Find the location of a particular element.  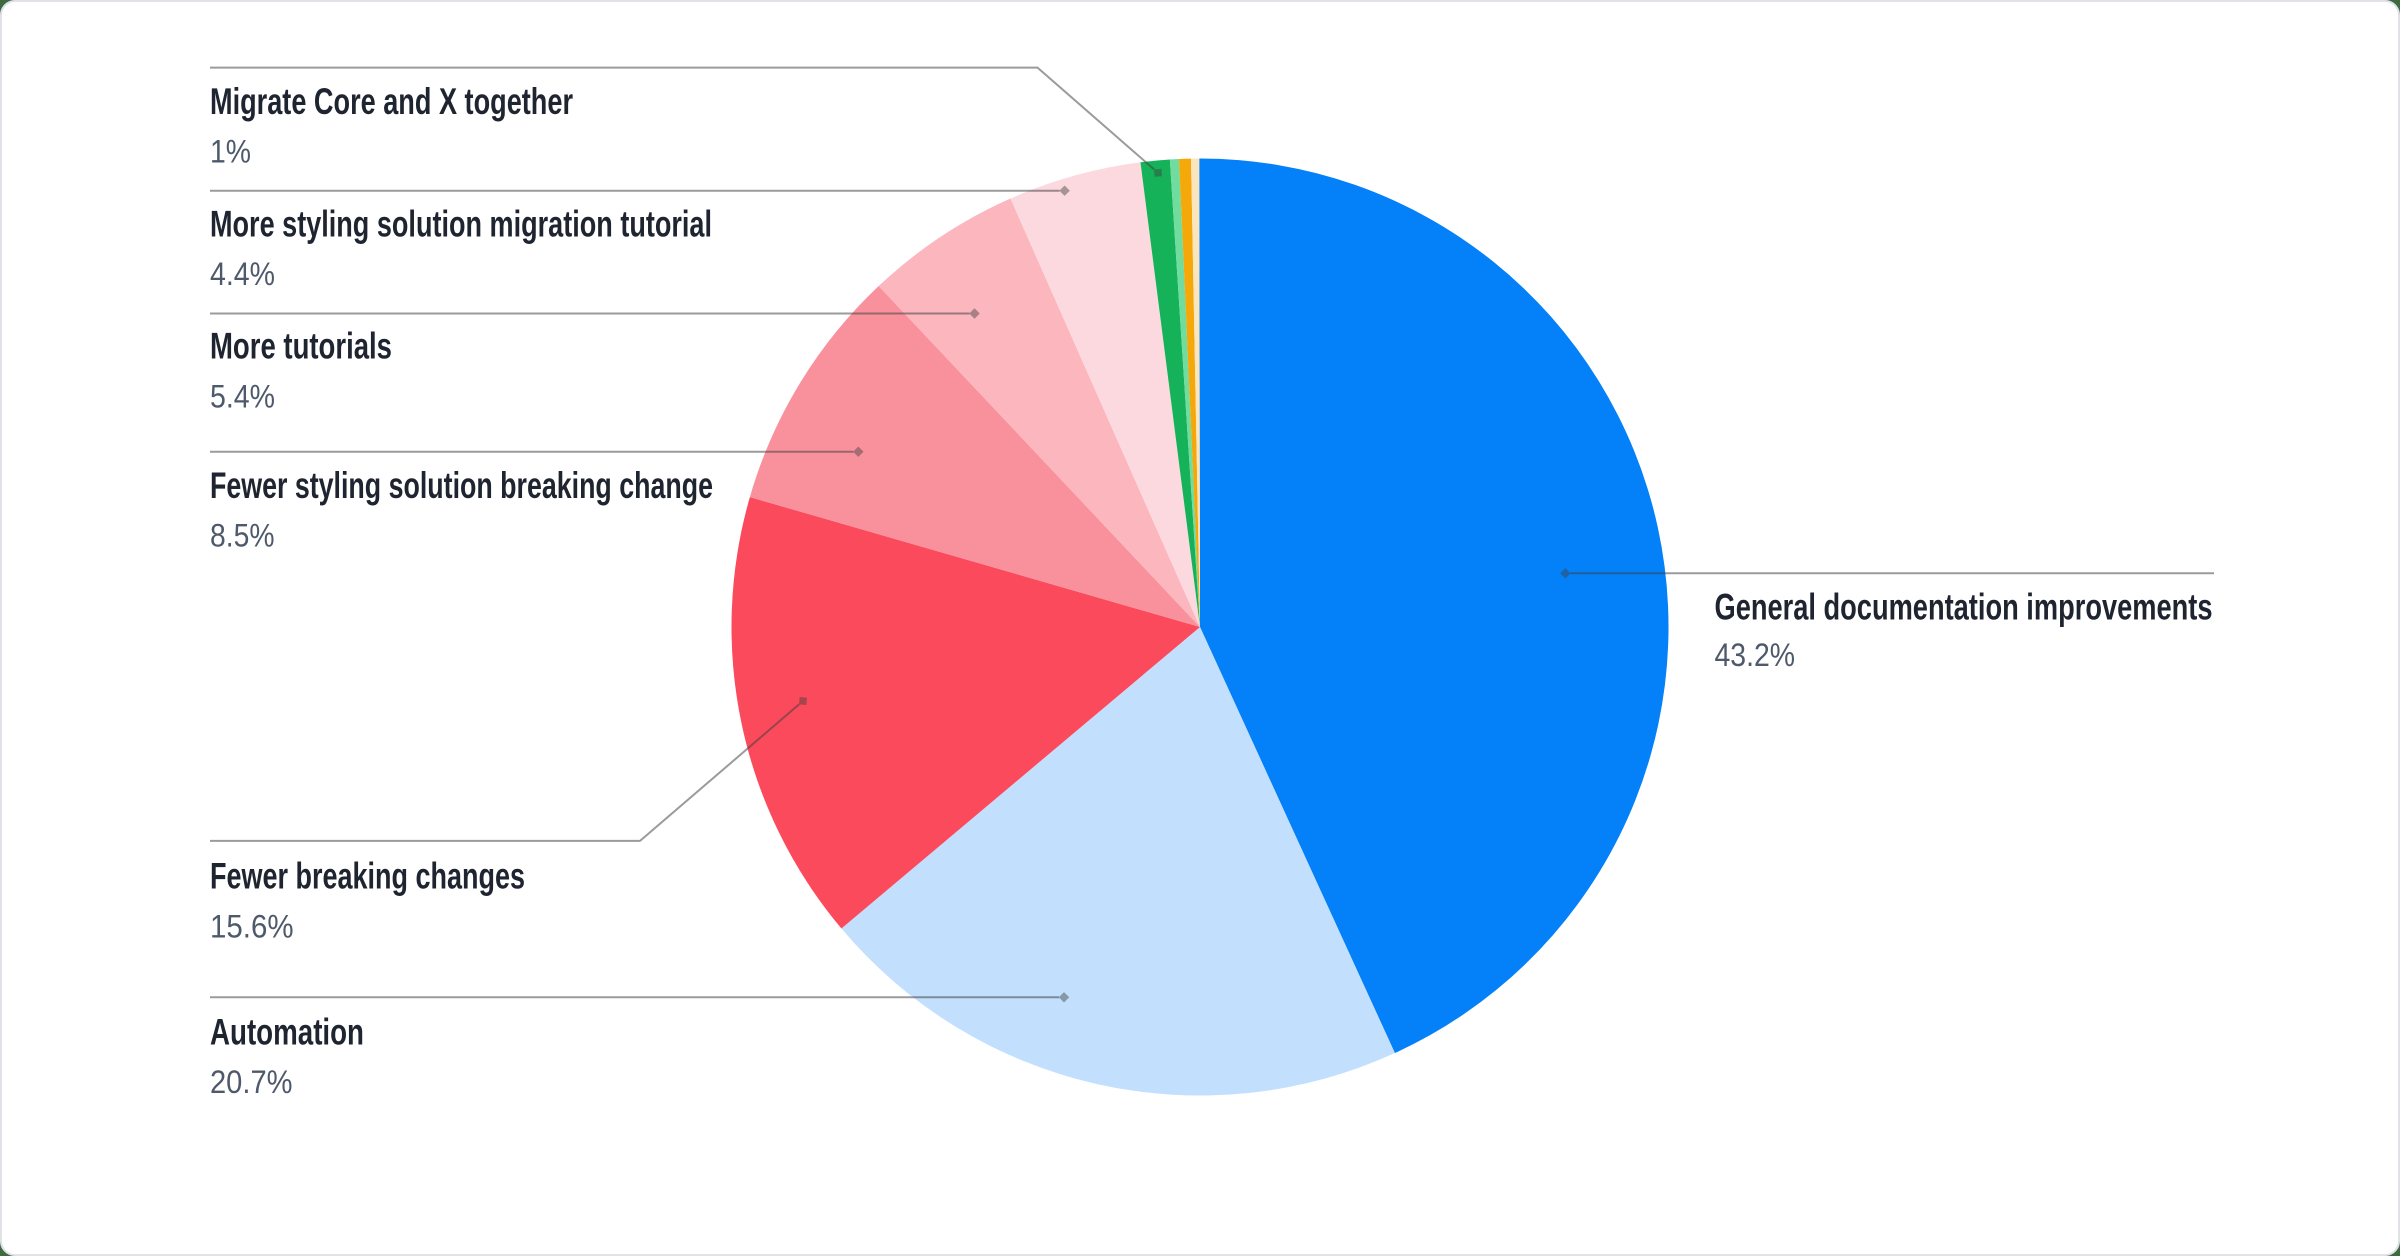

svg-text: 8.5% is located at coordinates (242, 535).